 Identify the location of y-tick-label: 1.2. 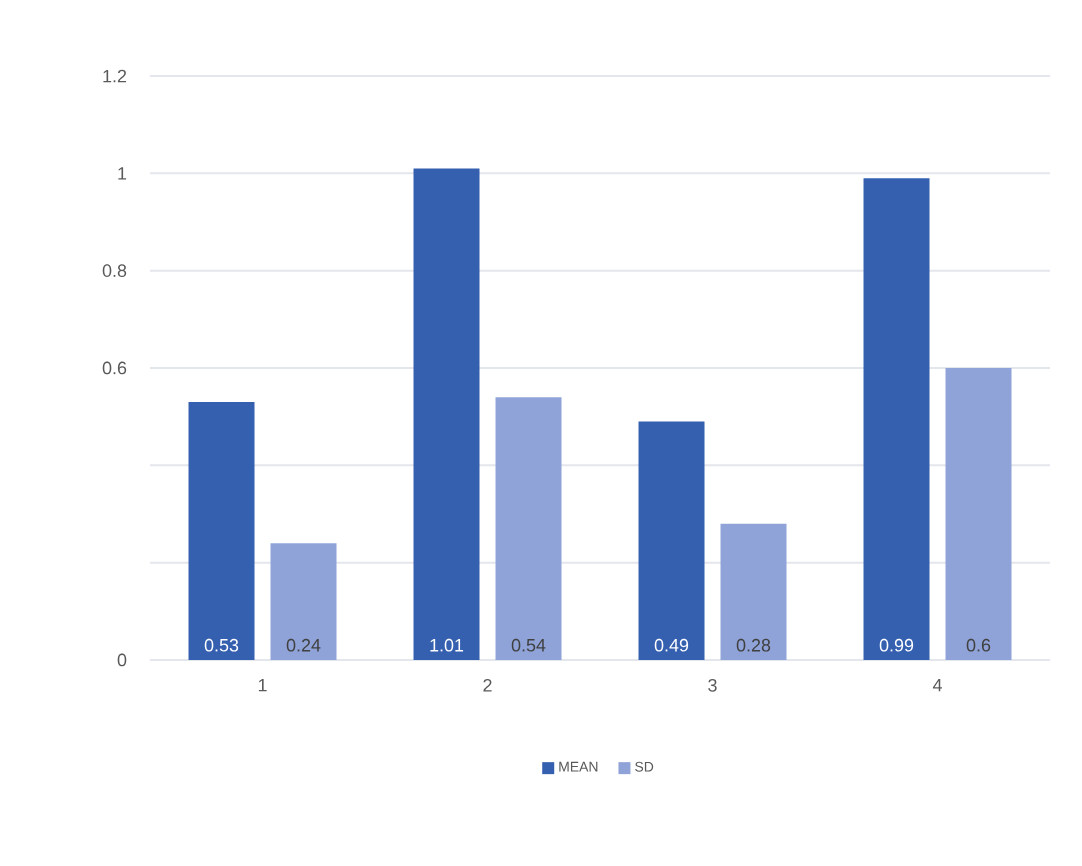
(115, 76).